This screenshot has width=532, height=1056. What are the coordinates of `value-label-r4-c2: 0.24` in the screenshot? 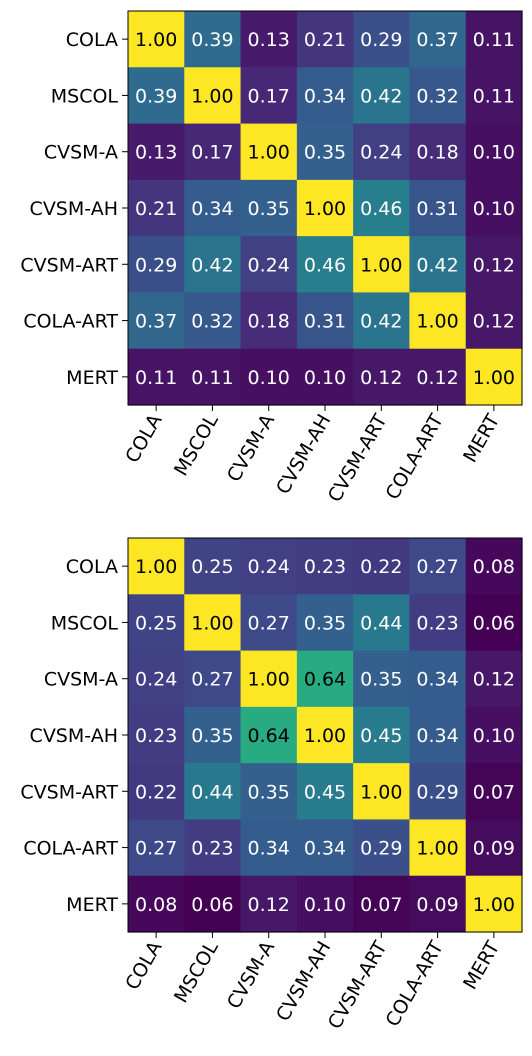 It's located at (269, 265).